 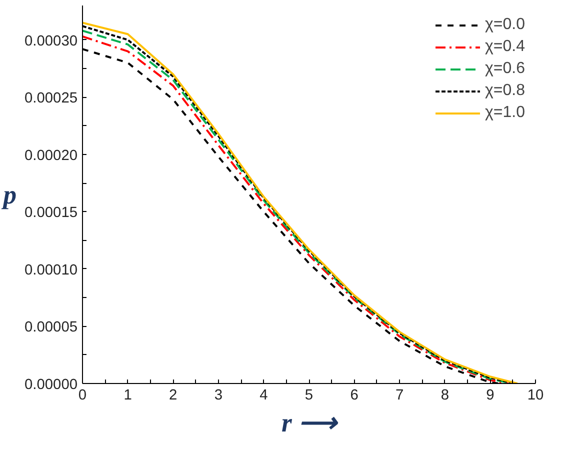 What do you see at coordinates (51, 270) in the screenshot?
I see `y-tick-label: 0.00010` at bounding box center [51, 270].